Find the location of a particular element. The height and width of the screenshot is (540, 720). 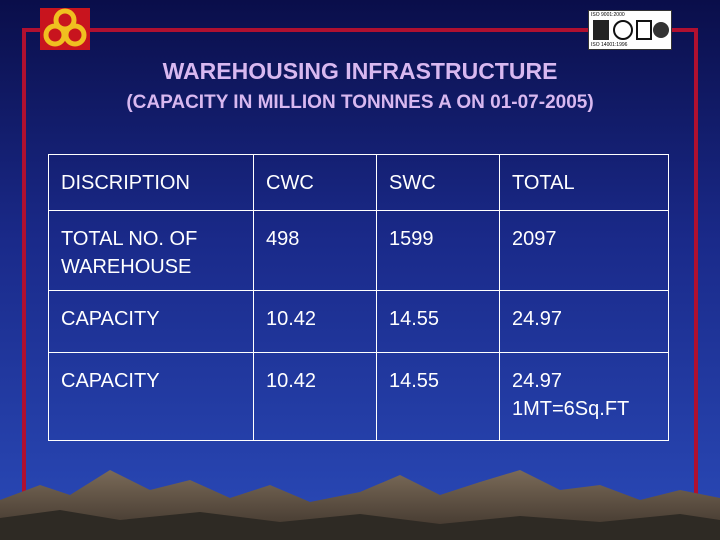

table-header-row: DISCRIPTION CWC SWC TOTAL is located at coordinates (358, 182).